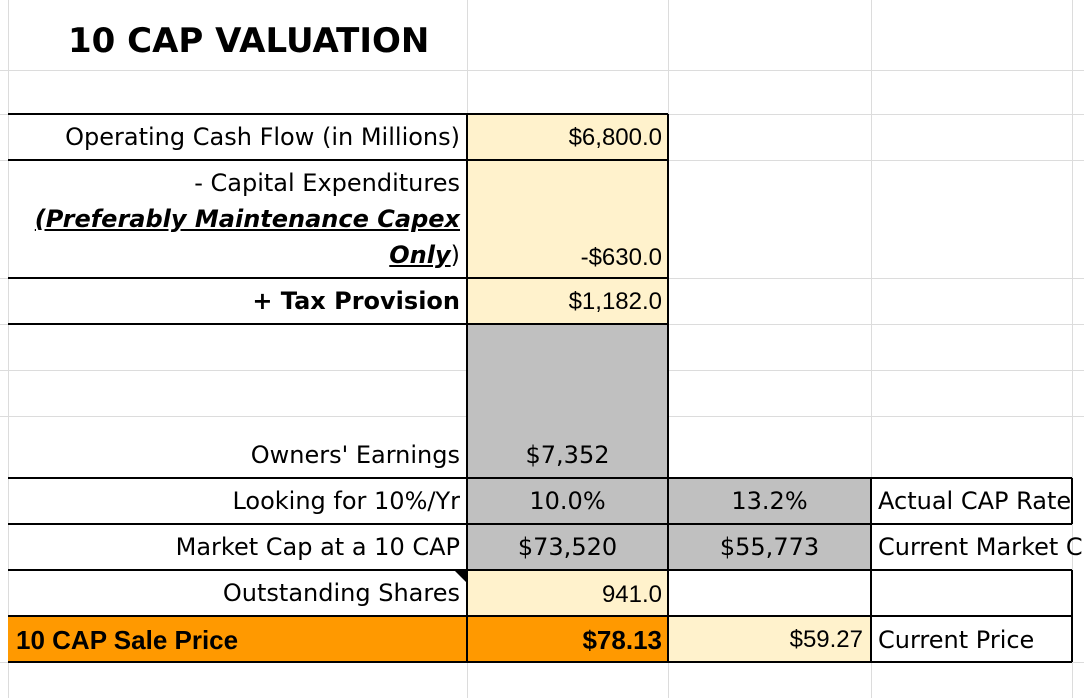 This screenshot has width=1084, height=698. I want to click on label-looking-for: Looking for 10%/Yr, so click(346, 501).